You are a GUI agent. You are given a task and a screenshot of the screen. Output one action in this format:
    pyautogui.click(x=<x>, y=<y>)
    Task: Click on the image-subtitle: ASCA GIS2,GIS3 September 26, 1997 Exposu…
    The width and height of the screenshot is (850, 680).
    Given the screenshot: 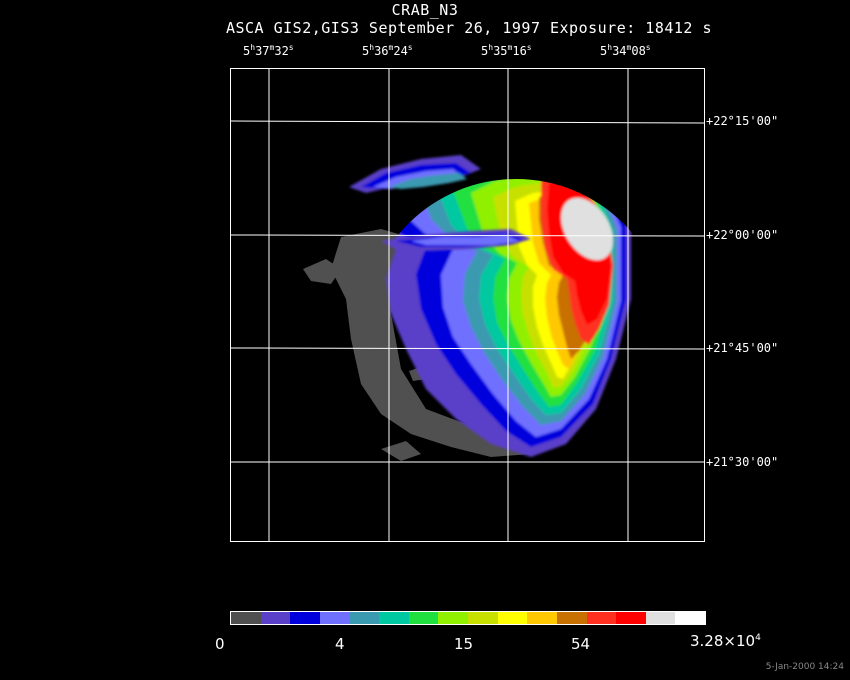 What is the action you would take?
    pyautogui.click(x=469, y=28)
    